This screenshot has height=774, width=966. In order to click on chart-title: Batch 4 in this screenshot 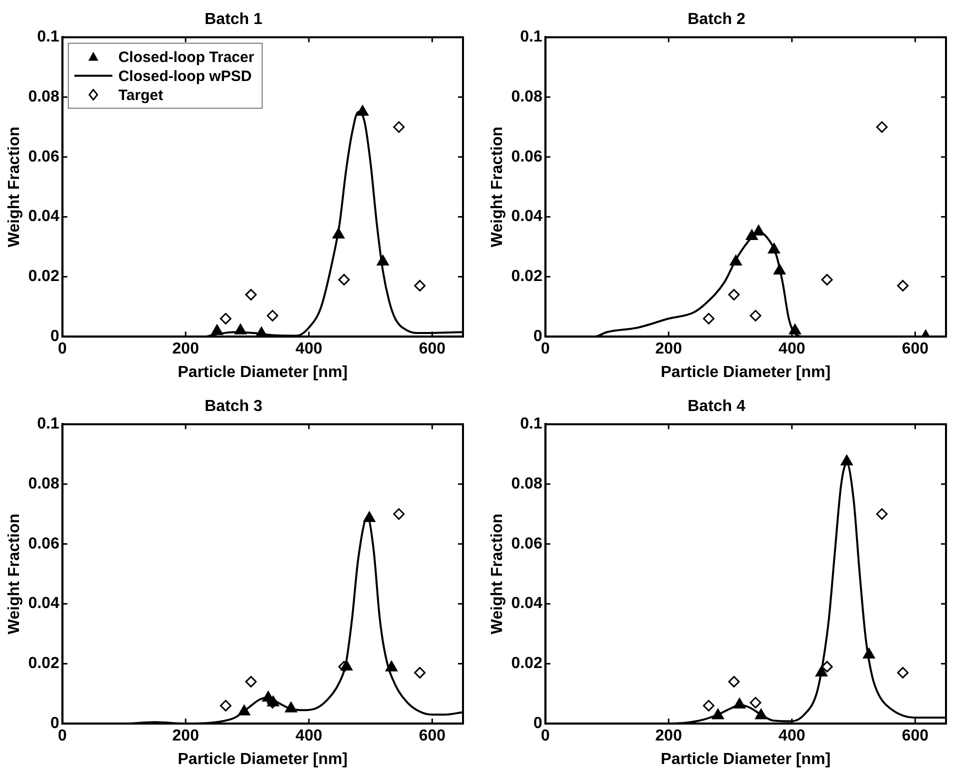, I will do `click(717, 407)`.